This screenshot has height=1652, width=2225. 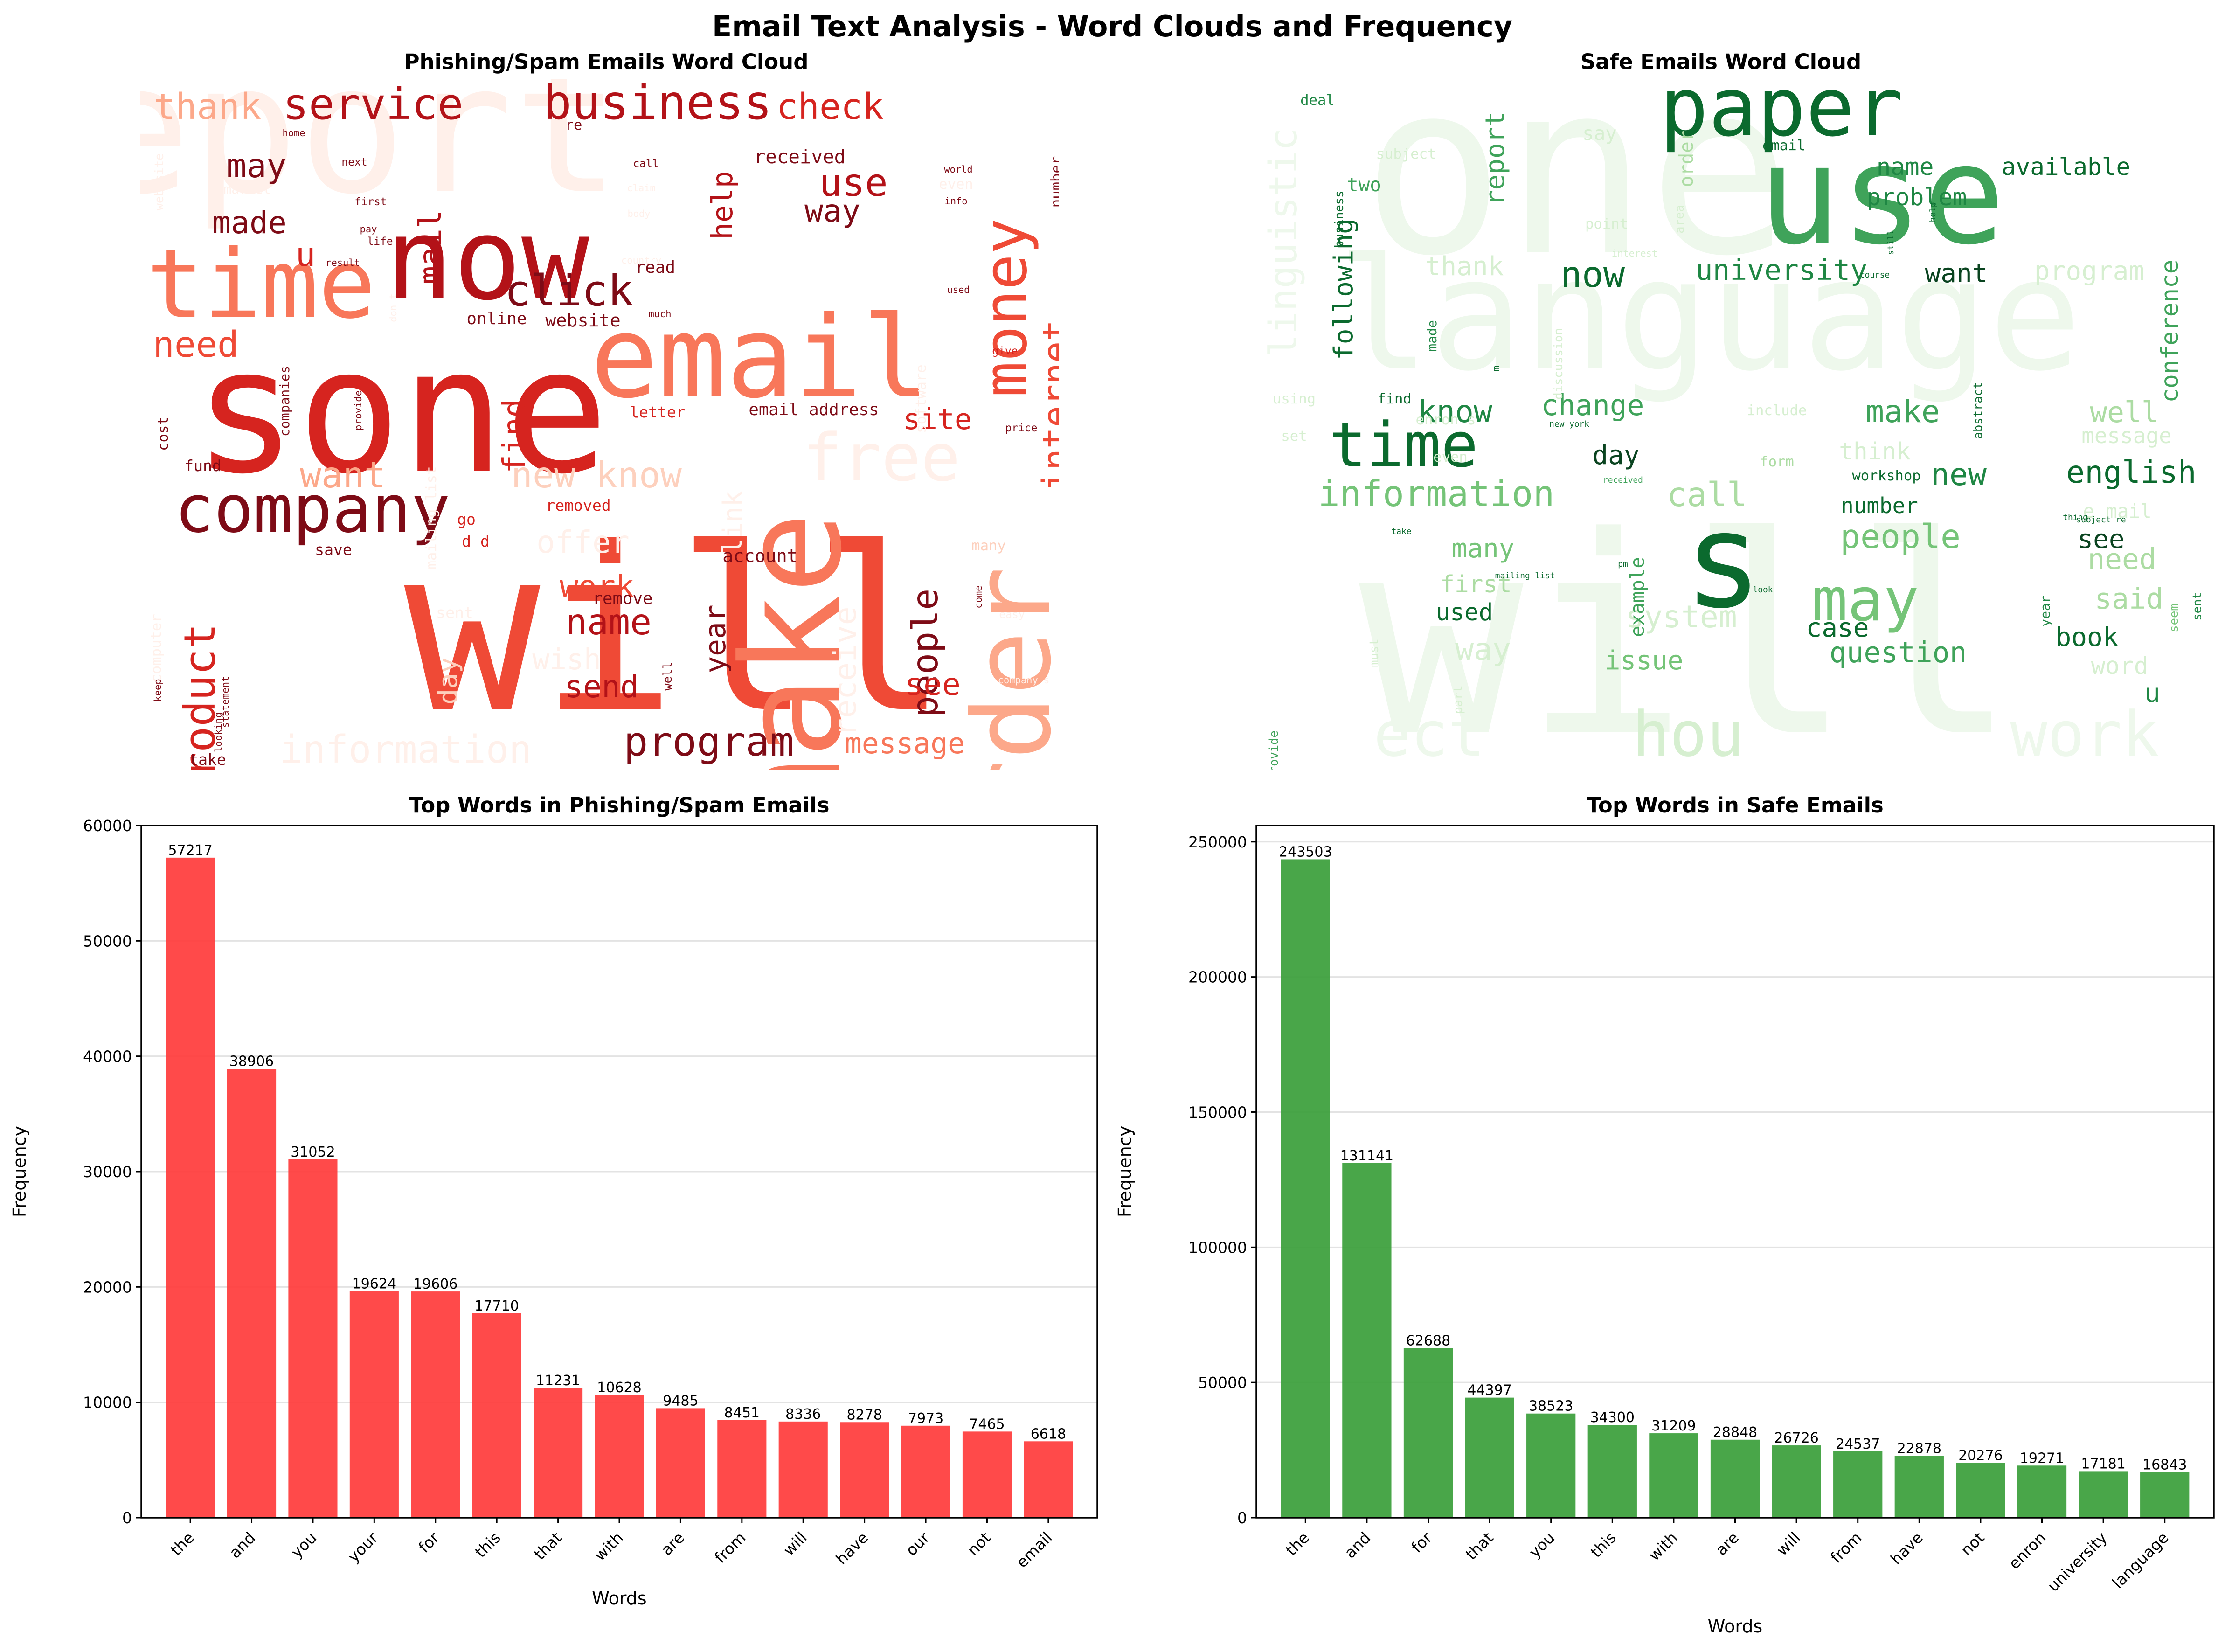 I want to click on wordcloud-word-subject: subject, so click(x=1406, y=154).